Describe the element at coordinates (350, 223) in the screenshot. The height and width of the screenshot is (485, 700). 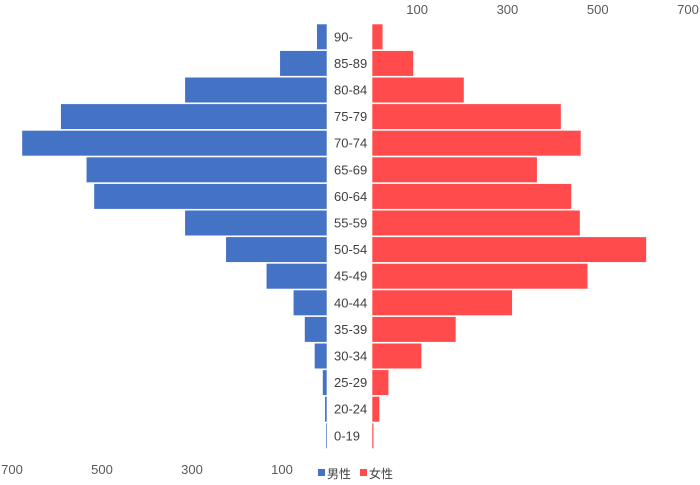
I see `age-label-55-59: 55-59` at that location.